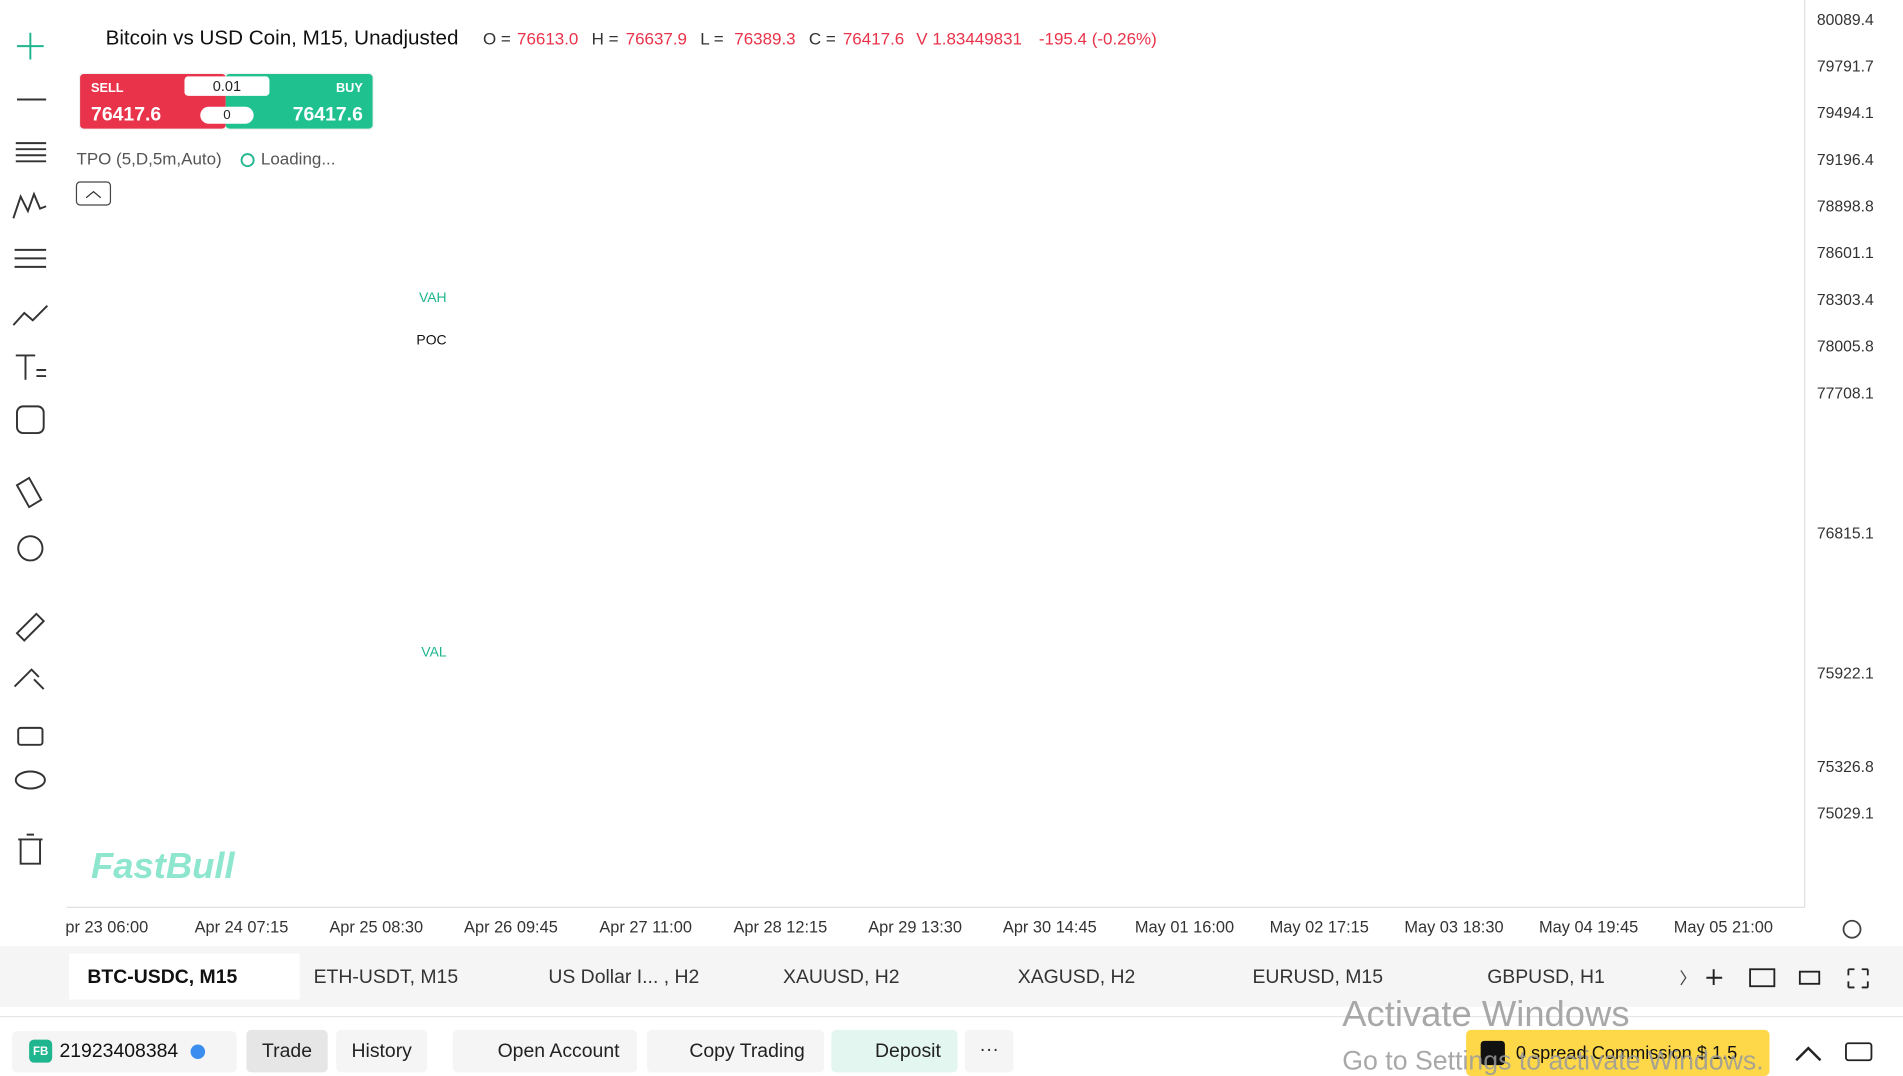  I want to click on nav-item: Deposit, so click(908, 1051).